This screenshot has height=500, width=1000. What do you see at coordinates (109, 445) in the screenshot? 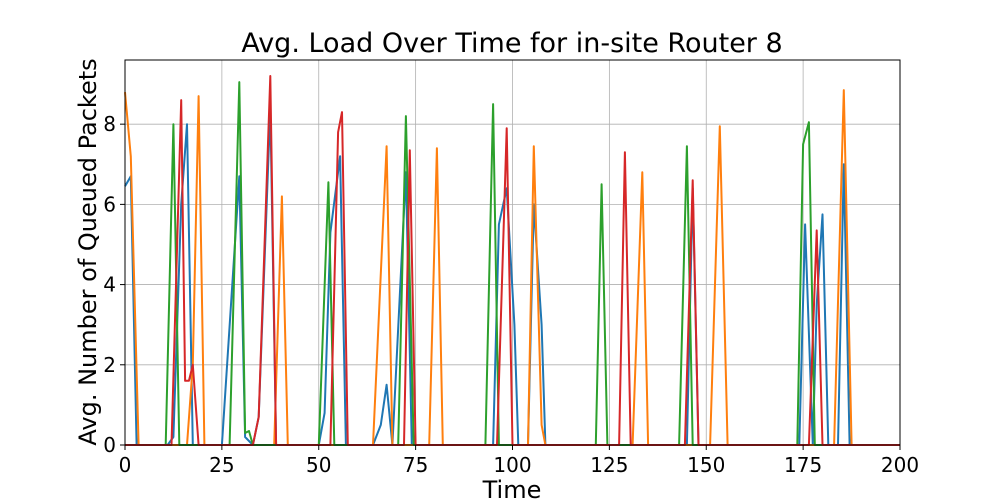
I see `y-tick-label: 0` at bounding box center [109, 445].